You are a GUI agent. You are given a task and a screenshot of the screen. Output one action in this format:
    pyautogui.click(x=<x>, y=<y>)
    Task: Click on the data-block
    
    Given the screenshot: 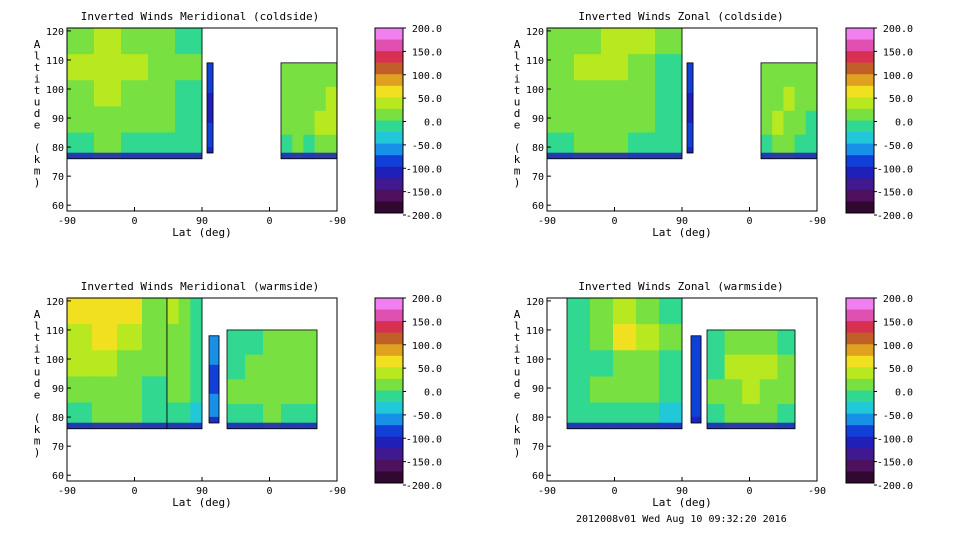 What is the action you would take?
    pyautogui.click(x=696, y=379)
    